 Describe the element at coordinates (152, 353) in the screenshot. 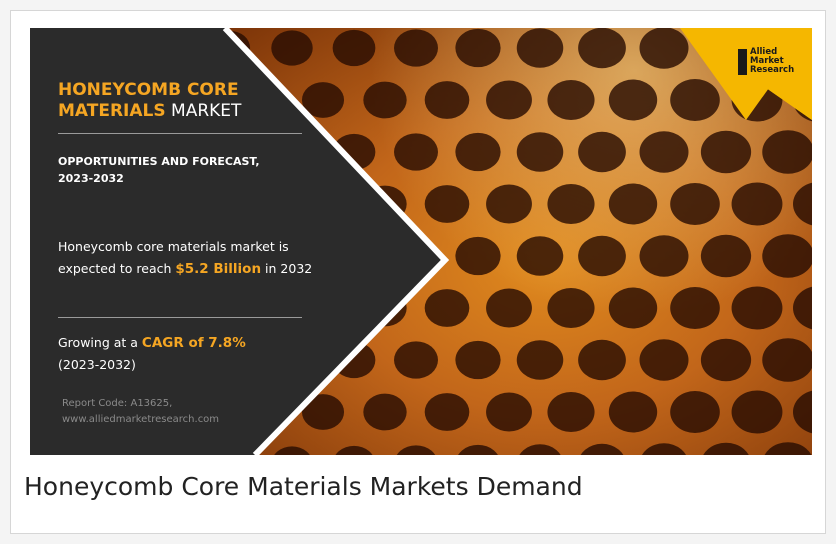

I see `cagr-text: Growing at a CAGR of 7.8% (2023-2032)` at that location.